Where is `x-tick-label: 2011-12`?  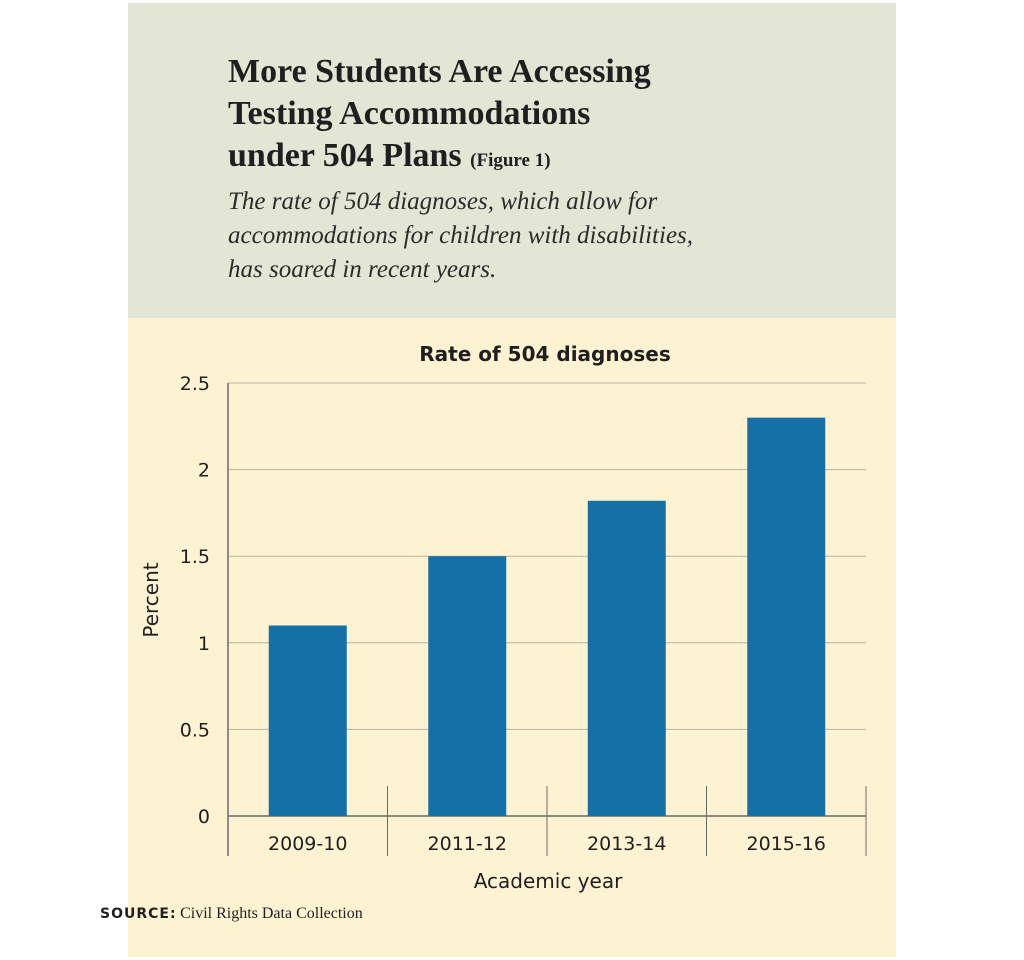 x-tick-label: 2011-12 is located at coordinates (467, 844).